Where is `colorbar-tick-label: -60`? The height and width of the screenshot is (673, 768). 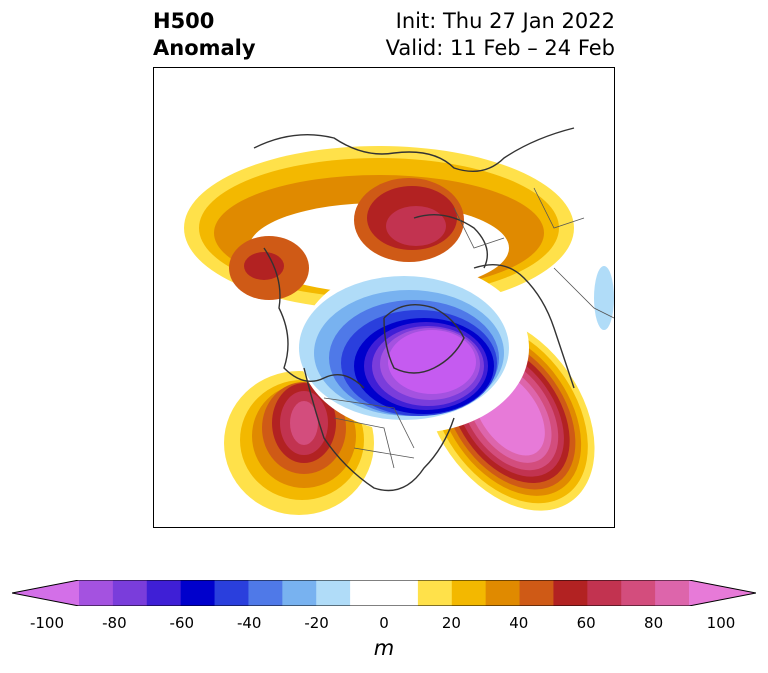
colorbar-tick-label: -60 is located at coordinates (182, 623).